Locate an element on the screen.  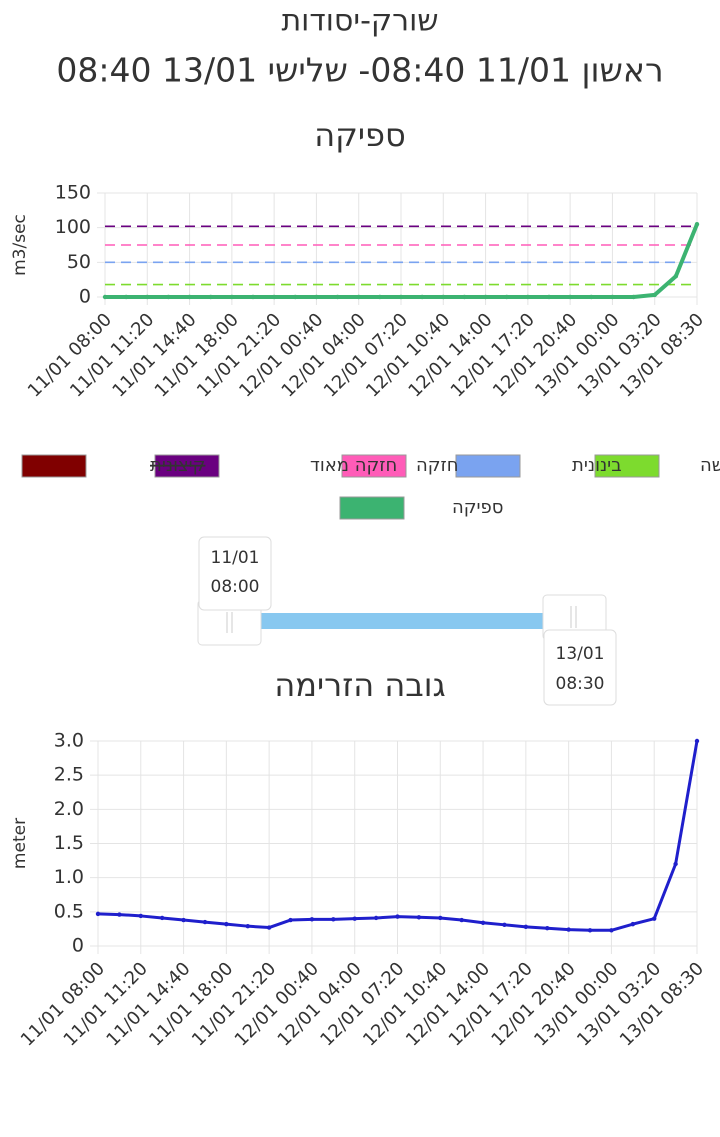
y-tick-label: 150 is located at coordinates (73, 193).